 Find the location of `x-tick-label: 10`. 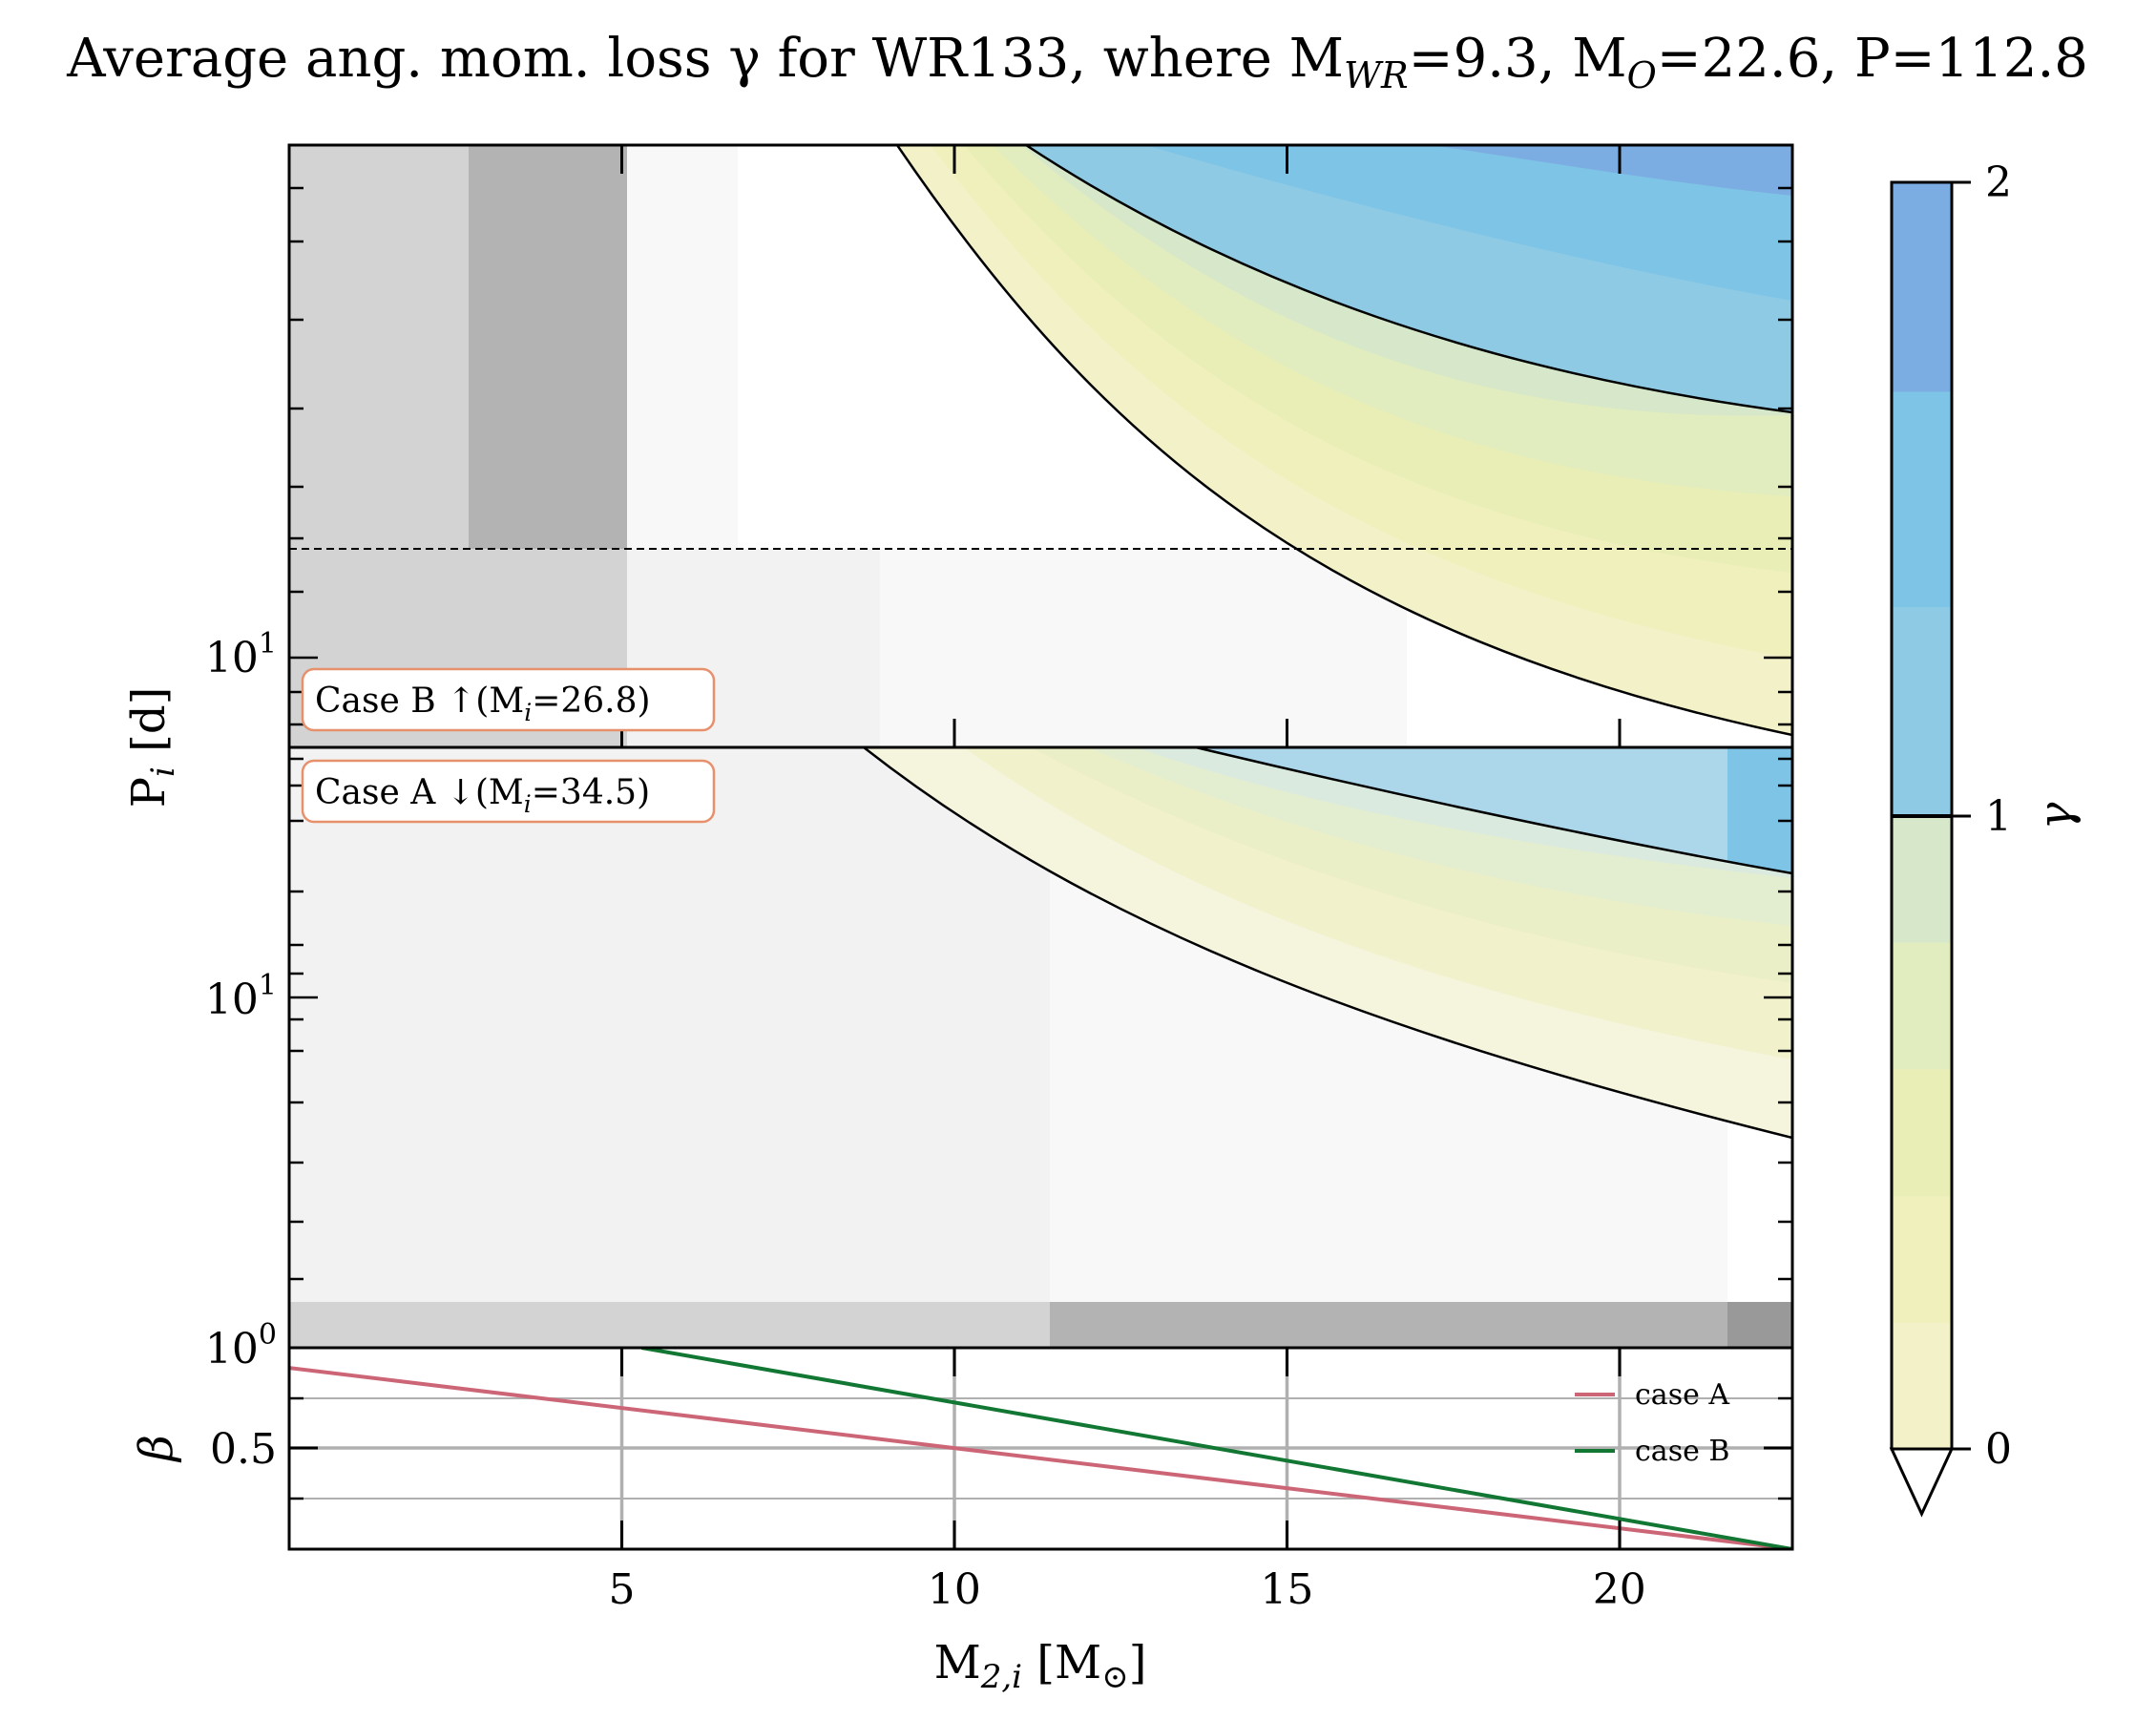

x-tick-label: 10 is located at coordinates (954, 1589).